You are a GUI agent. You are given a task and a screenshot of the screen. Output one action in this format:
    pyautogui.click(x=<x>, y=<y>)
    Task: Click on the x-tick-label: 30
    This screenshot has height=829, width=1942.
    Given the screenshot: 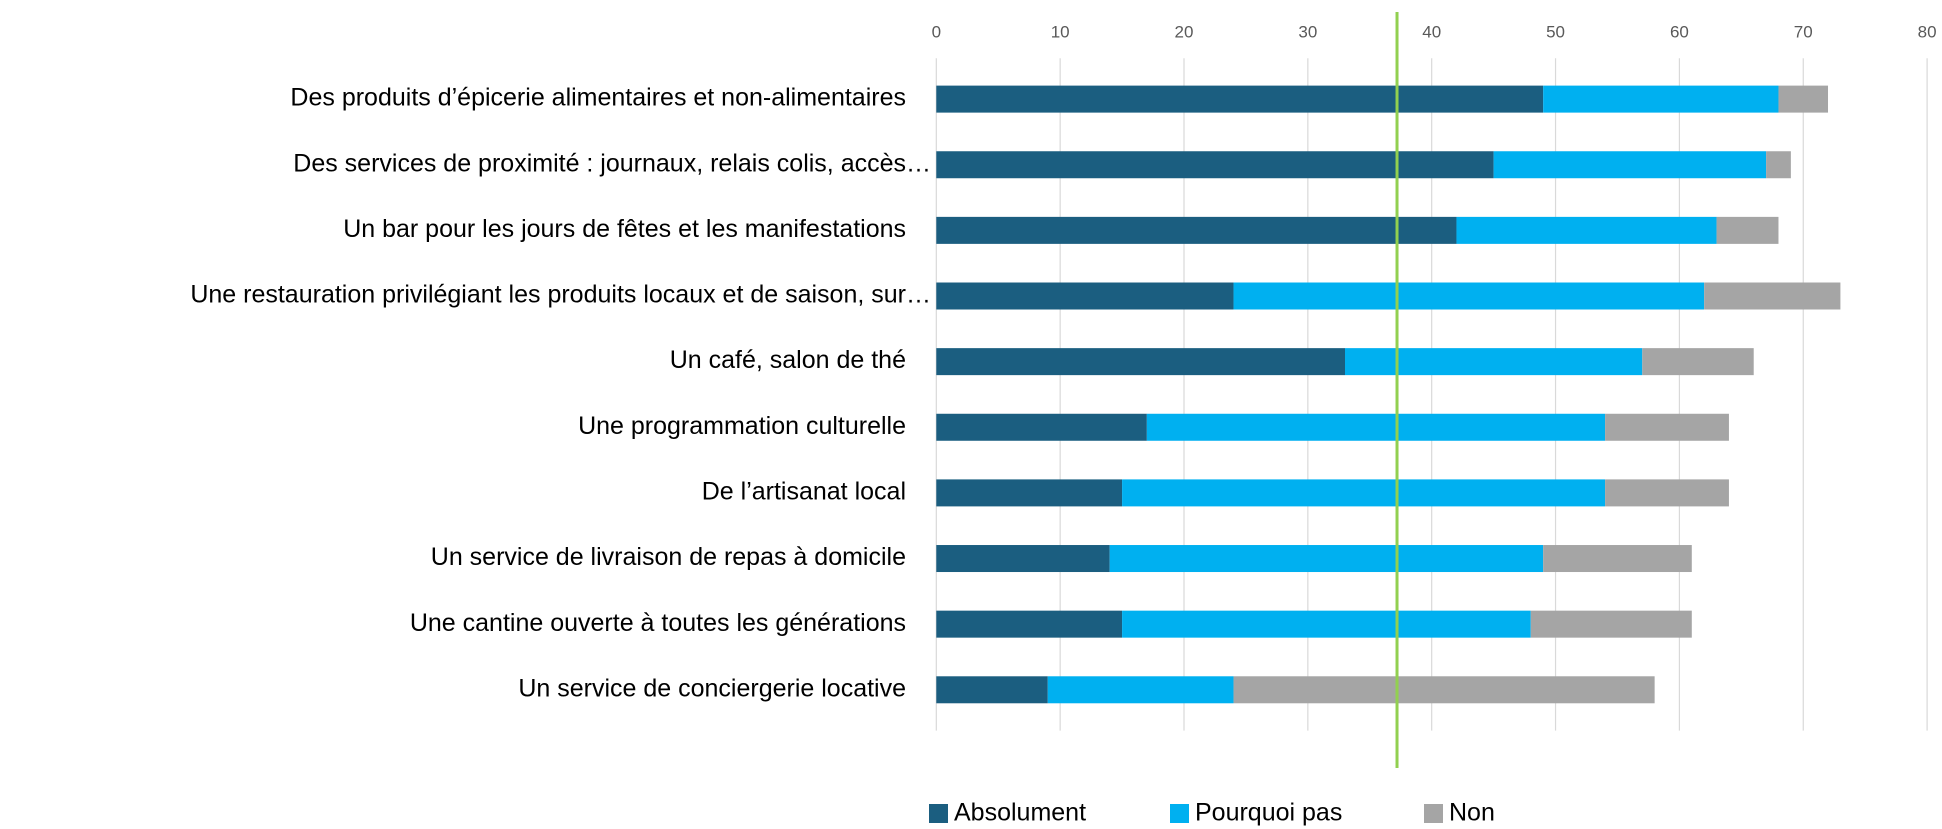 What is the action you would take?
    pyautogui.click(x=1307, y=31)
    